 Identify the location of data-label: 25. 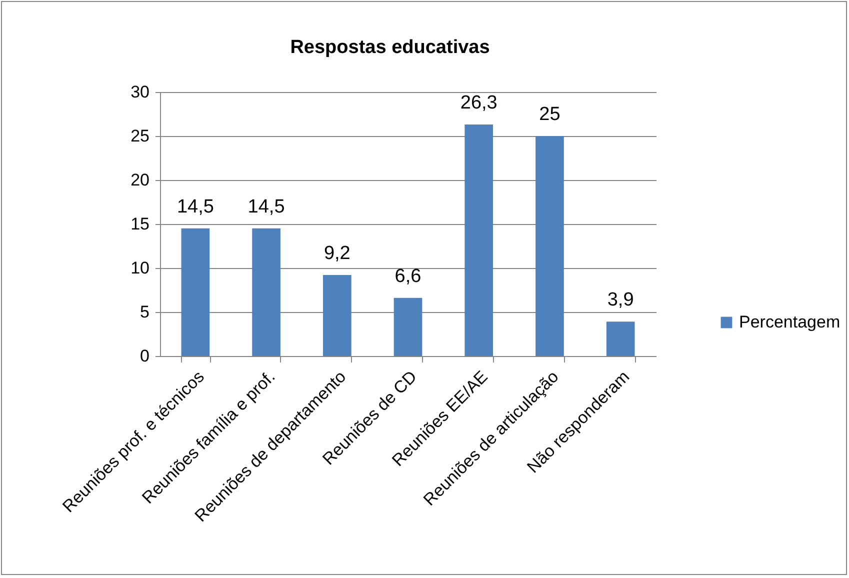
(549, 114).